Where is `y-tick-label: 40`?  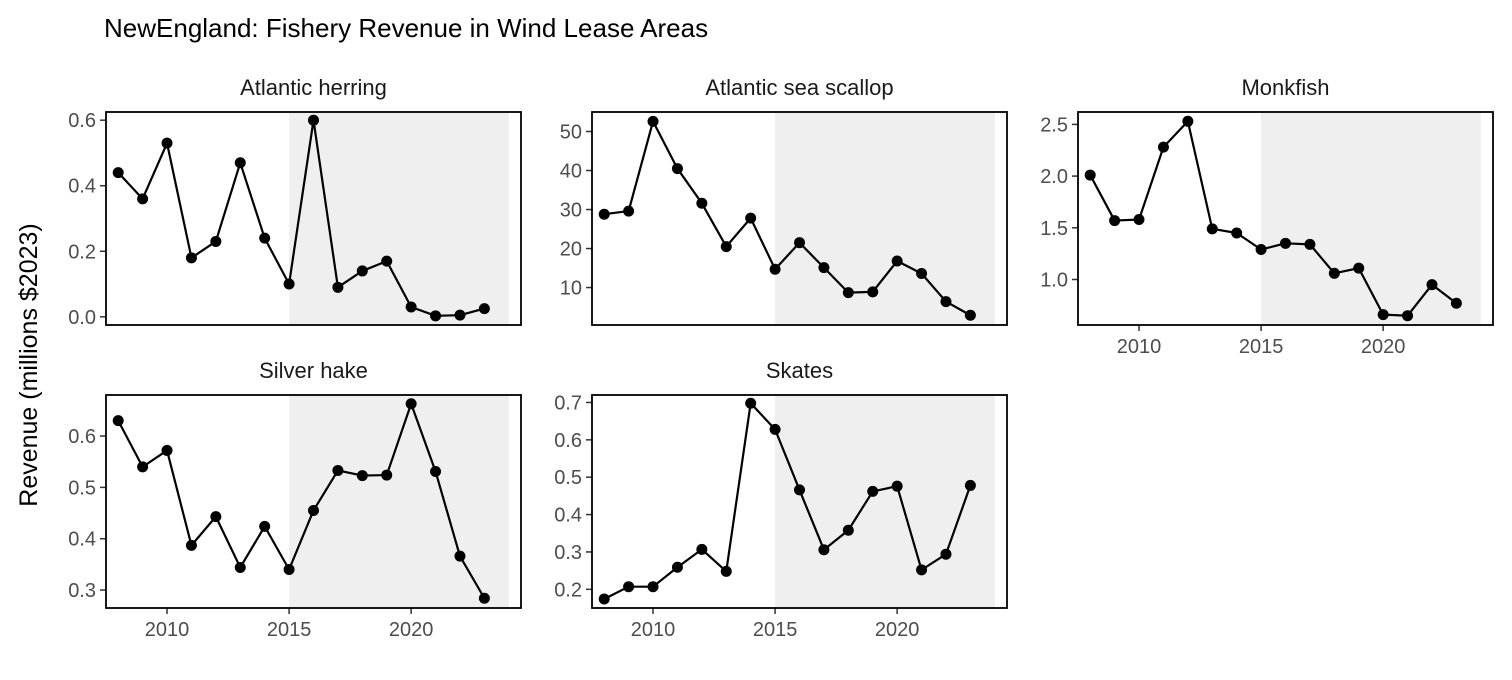
y-tick-label: 40 is located at coordinates (571, 172).